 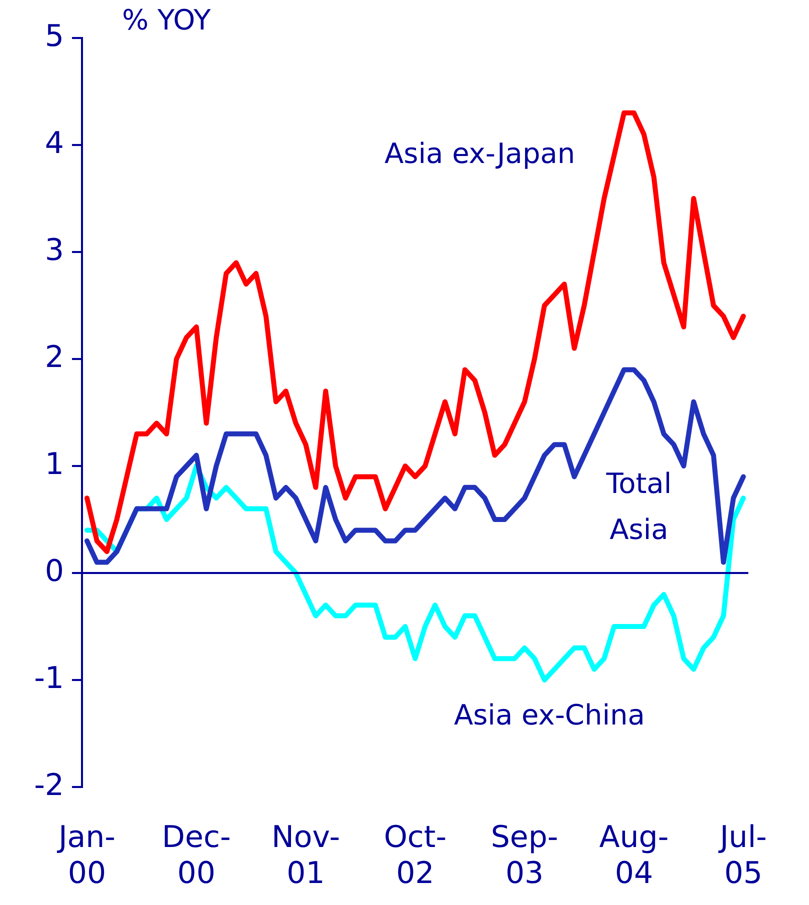 What do you see at coordinates (415, 855) in the screenshot?
I see `x-tick-label: Oct-02` at bounding box center [415, 855].